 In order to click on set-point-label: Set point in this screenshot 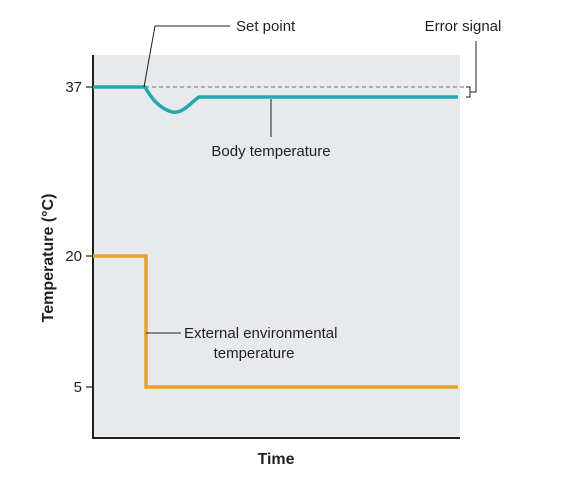, I will do `click(266, 26)`.